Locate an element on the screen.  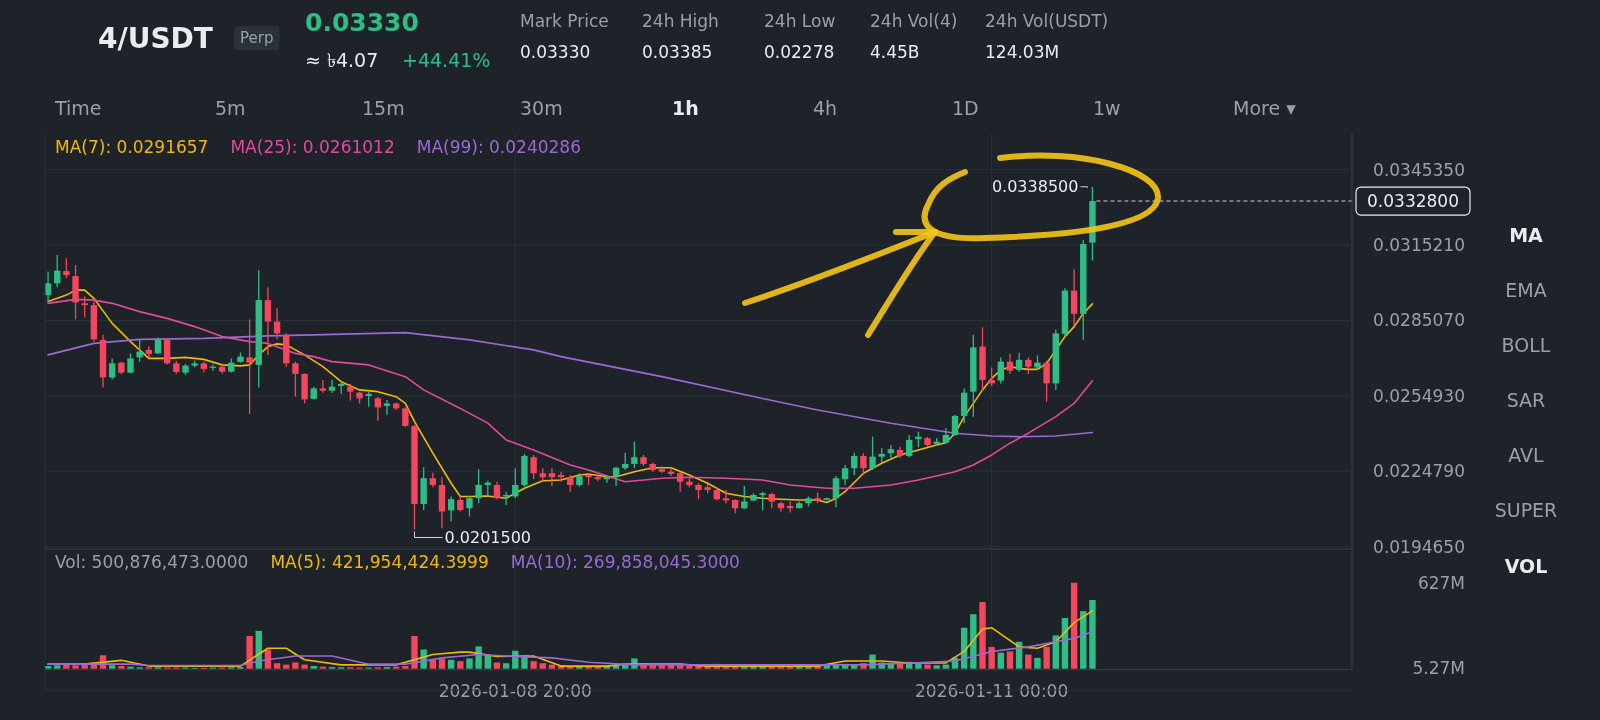
text: MA is located at coordinates (1526, 235).